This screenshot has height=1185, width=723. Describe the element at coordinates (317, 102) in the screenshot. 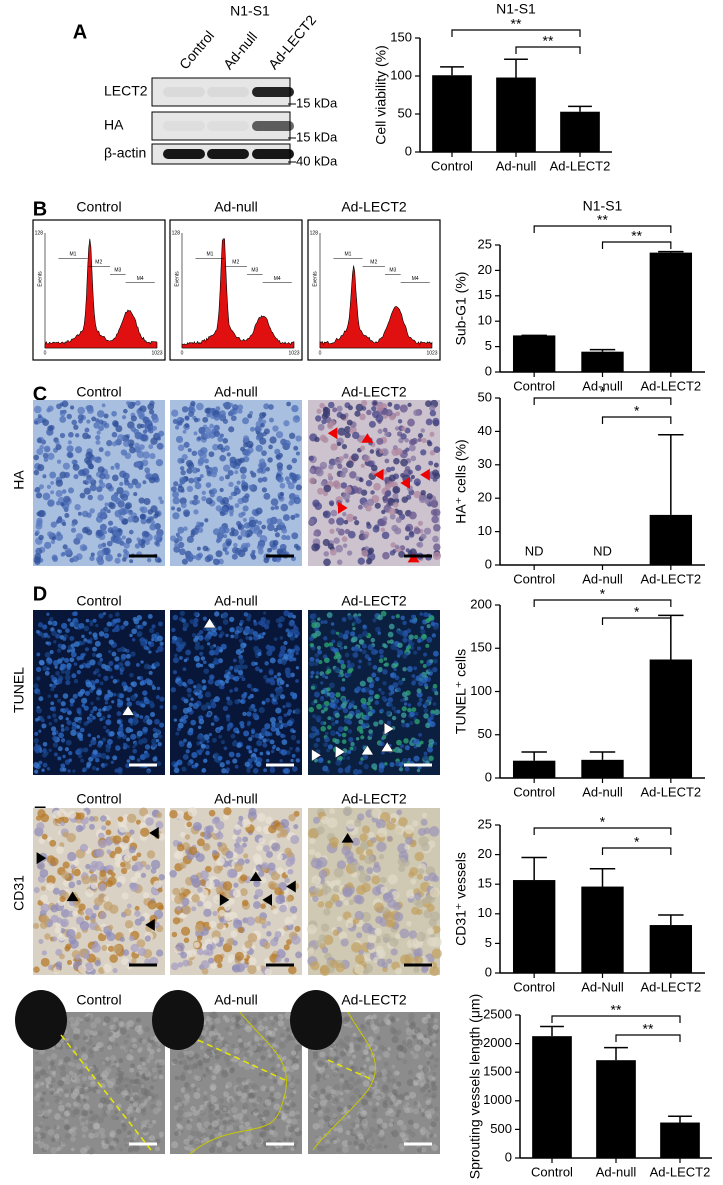

I see `blot-marker: 15 kDa` at that location.